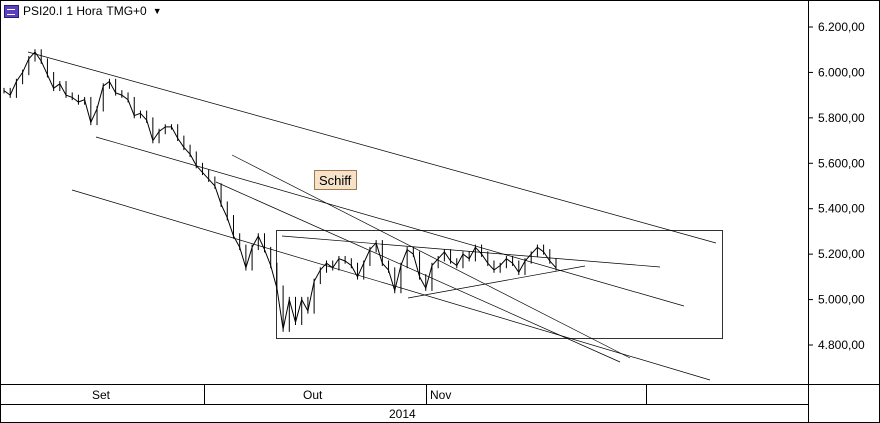 The width and height of the screenshot is (880, 423). I want to click on y-tick-label: 5.800,00, so click(841, 118).